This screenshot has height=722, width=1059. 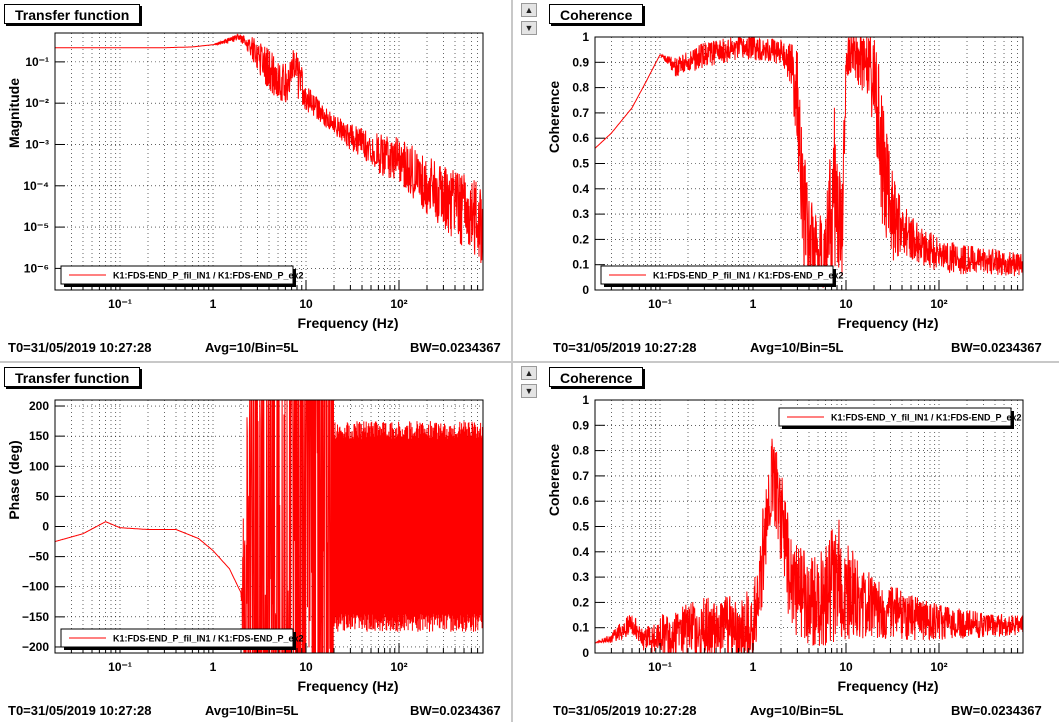 What do you see at coordinates (39, 436) in the screenshot?
I see `y-tick-label: 150` at bounding box center [39, 436].